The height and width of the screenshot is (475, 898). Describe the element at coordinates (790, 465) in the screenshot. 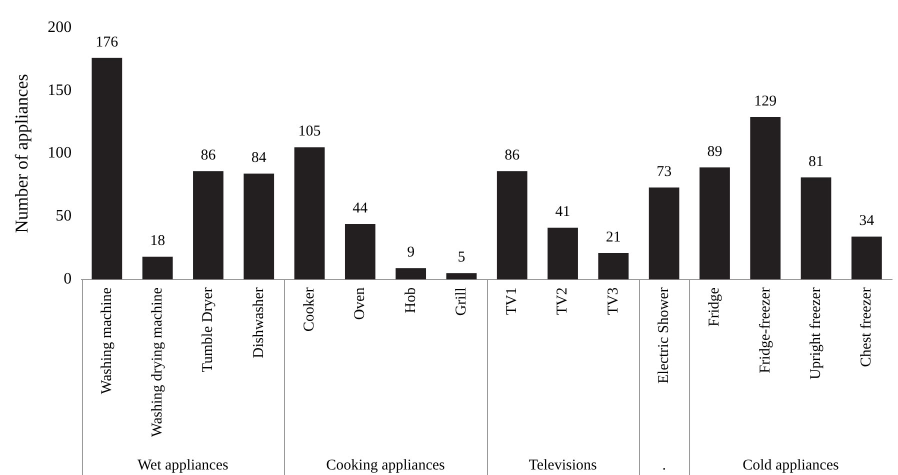

I see `text: Cold appliances` at that location.